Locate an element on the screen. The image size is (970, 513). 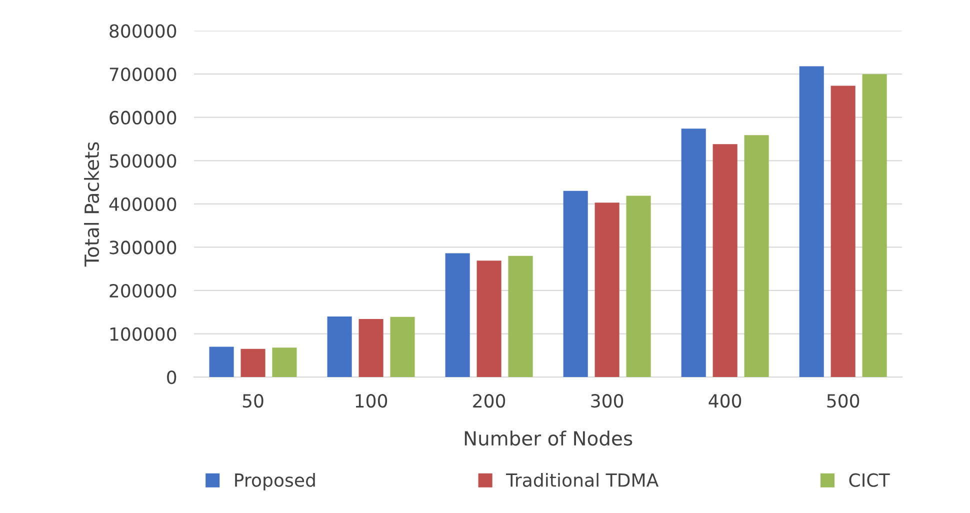
legend-label: Proposed is located at coordinates (275, 481).